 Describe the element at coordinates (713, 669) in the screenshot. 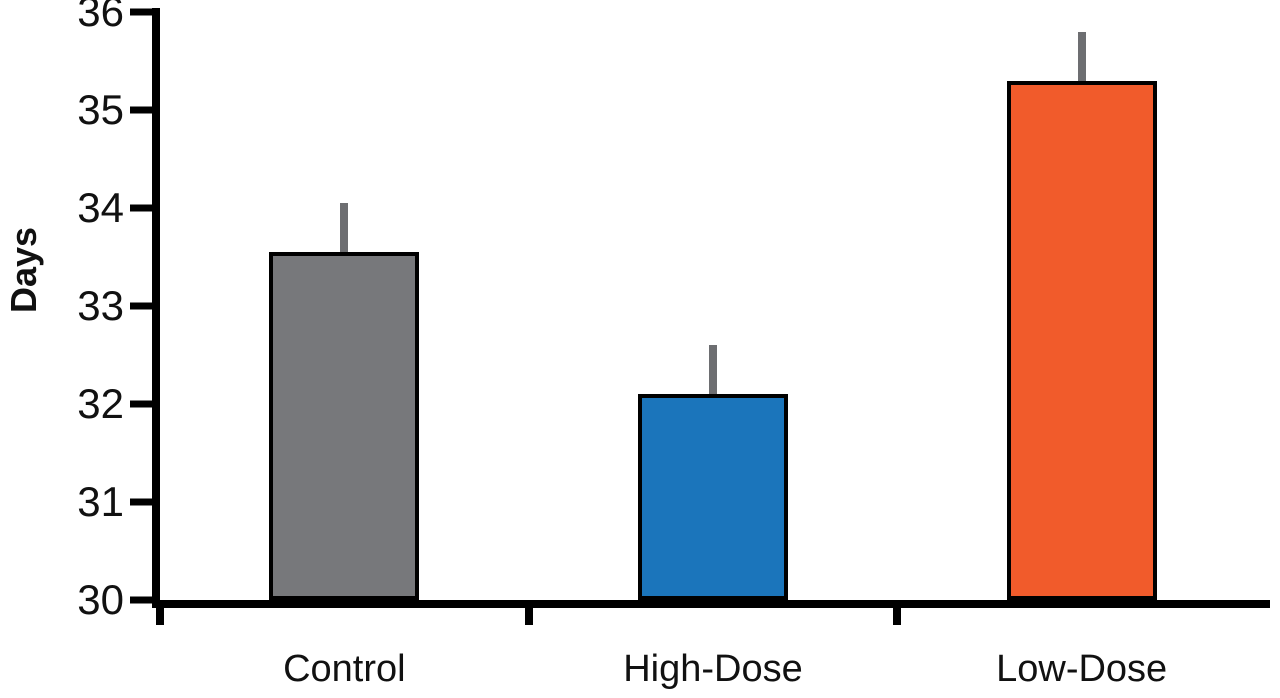

I see `category-label: High-Dose` at that location.